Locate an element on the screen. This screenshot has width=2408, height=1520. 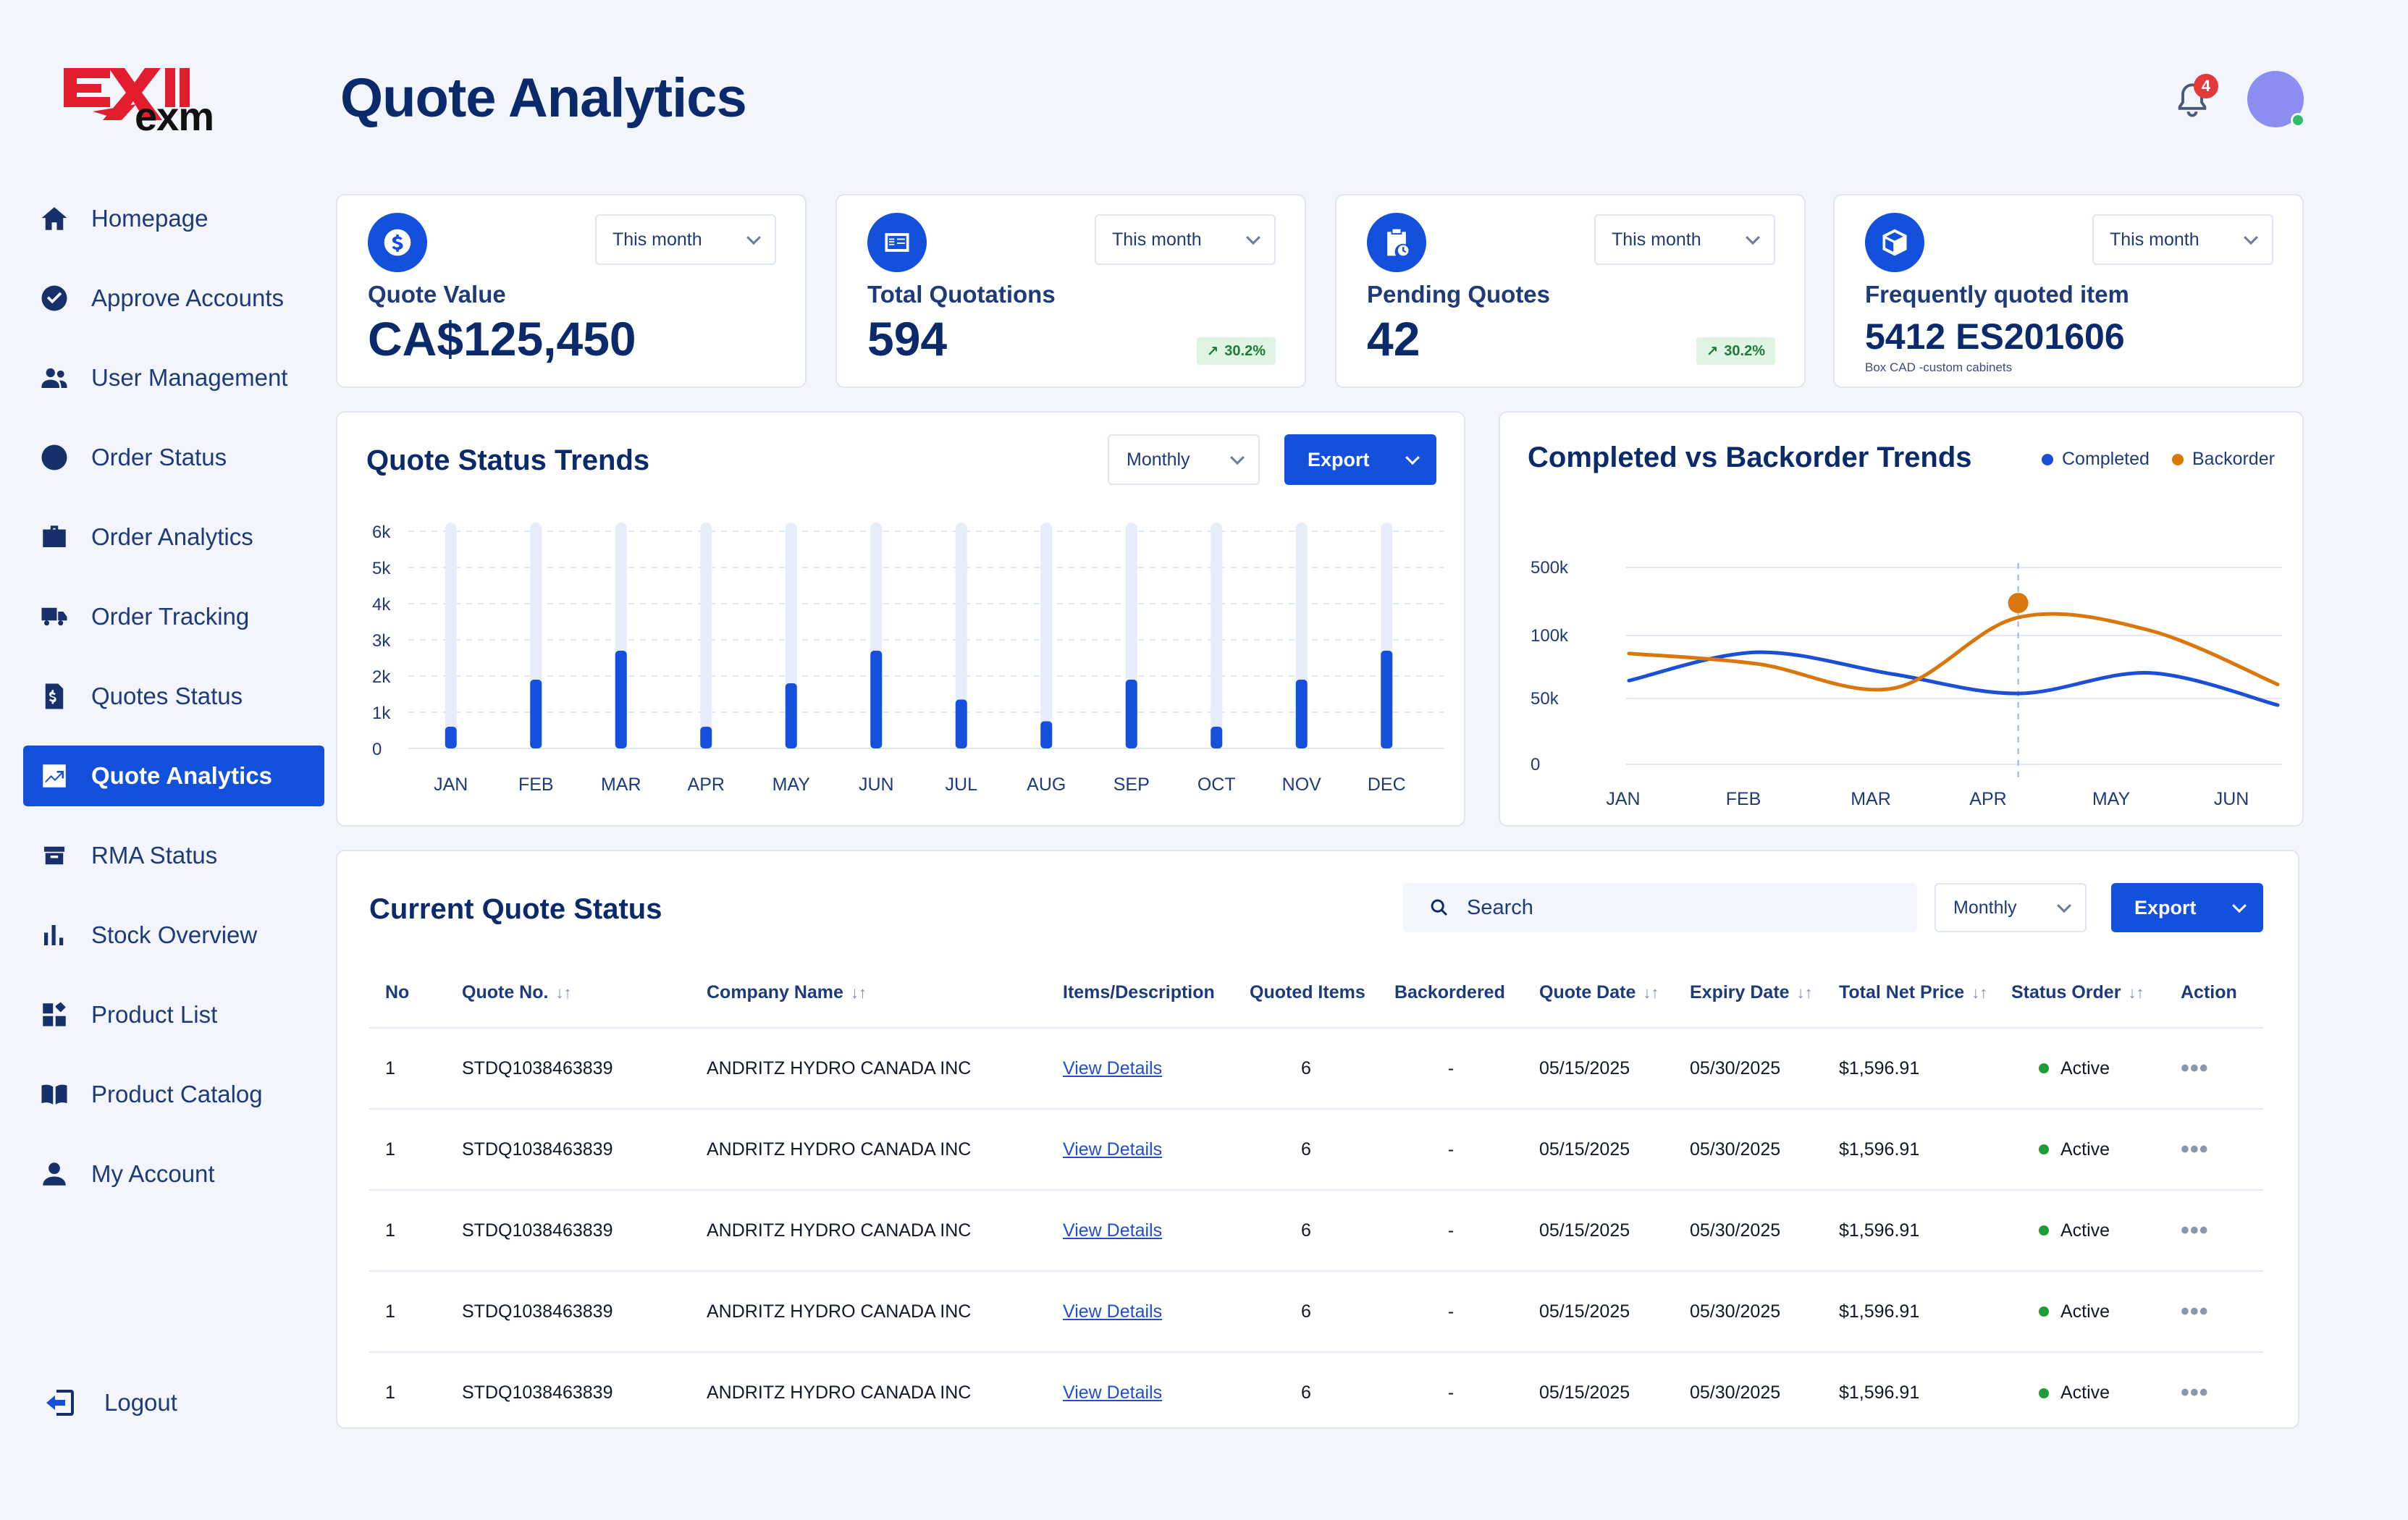
sidebar-item-user-management: User Management is located at coordinates (173, 377).